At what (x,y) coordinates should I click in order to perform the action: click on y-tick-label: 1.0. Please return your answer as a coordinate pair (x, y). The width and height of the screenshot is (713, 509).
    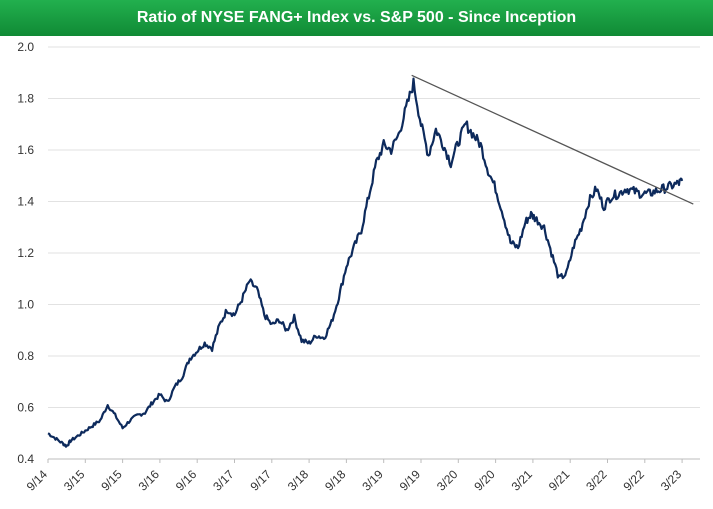
    Looking at the image, I should click on (25, 305).